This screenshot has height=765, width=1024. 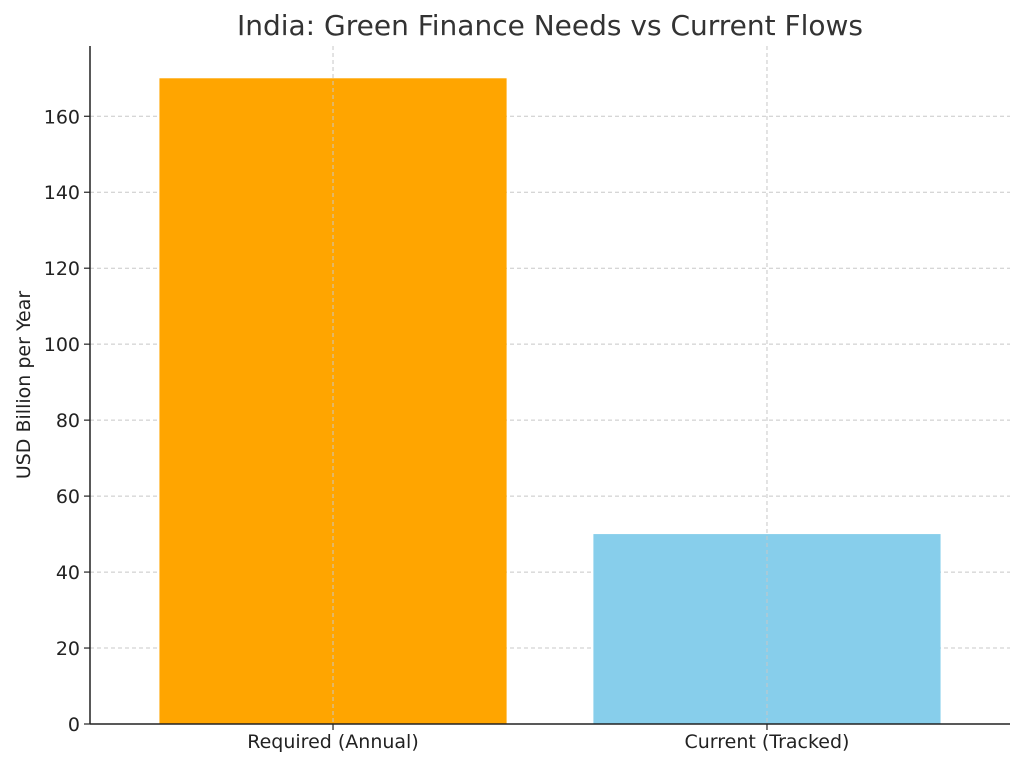 What do you see at coordinates (62, 345) in the screenshot?
I see `y-tick-label-100: 100` at bounding box center [62, 345].